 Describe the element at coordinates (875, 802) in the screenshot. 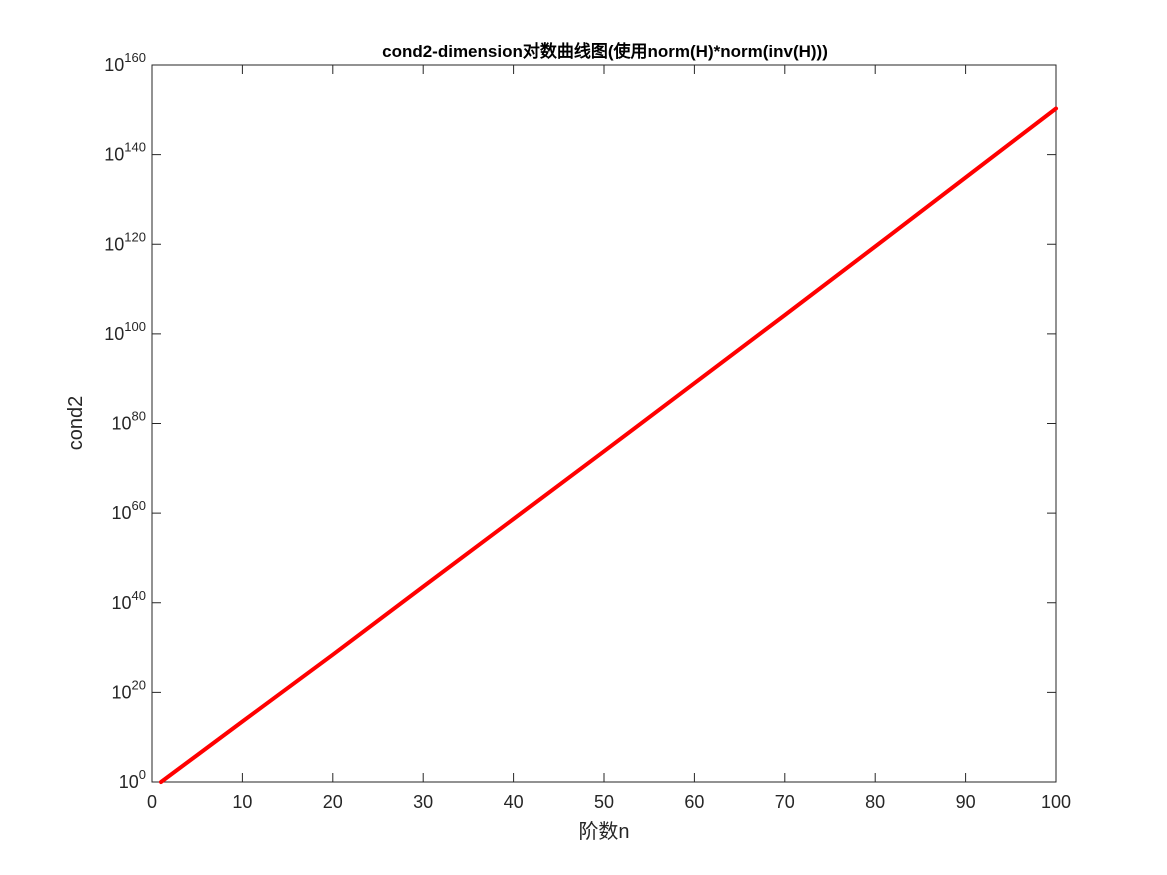

I see `x-tick-label: 80` at that location.